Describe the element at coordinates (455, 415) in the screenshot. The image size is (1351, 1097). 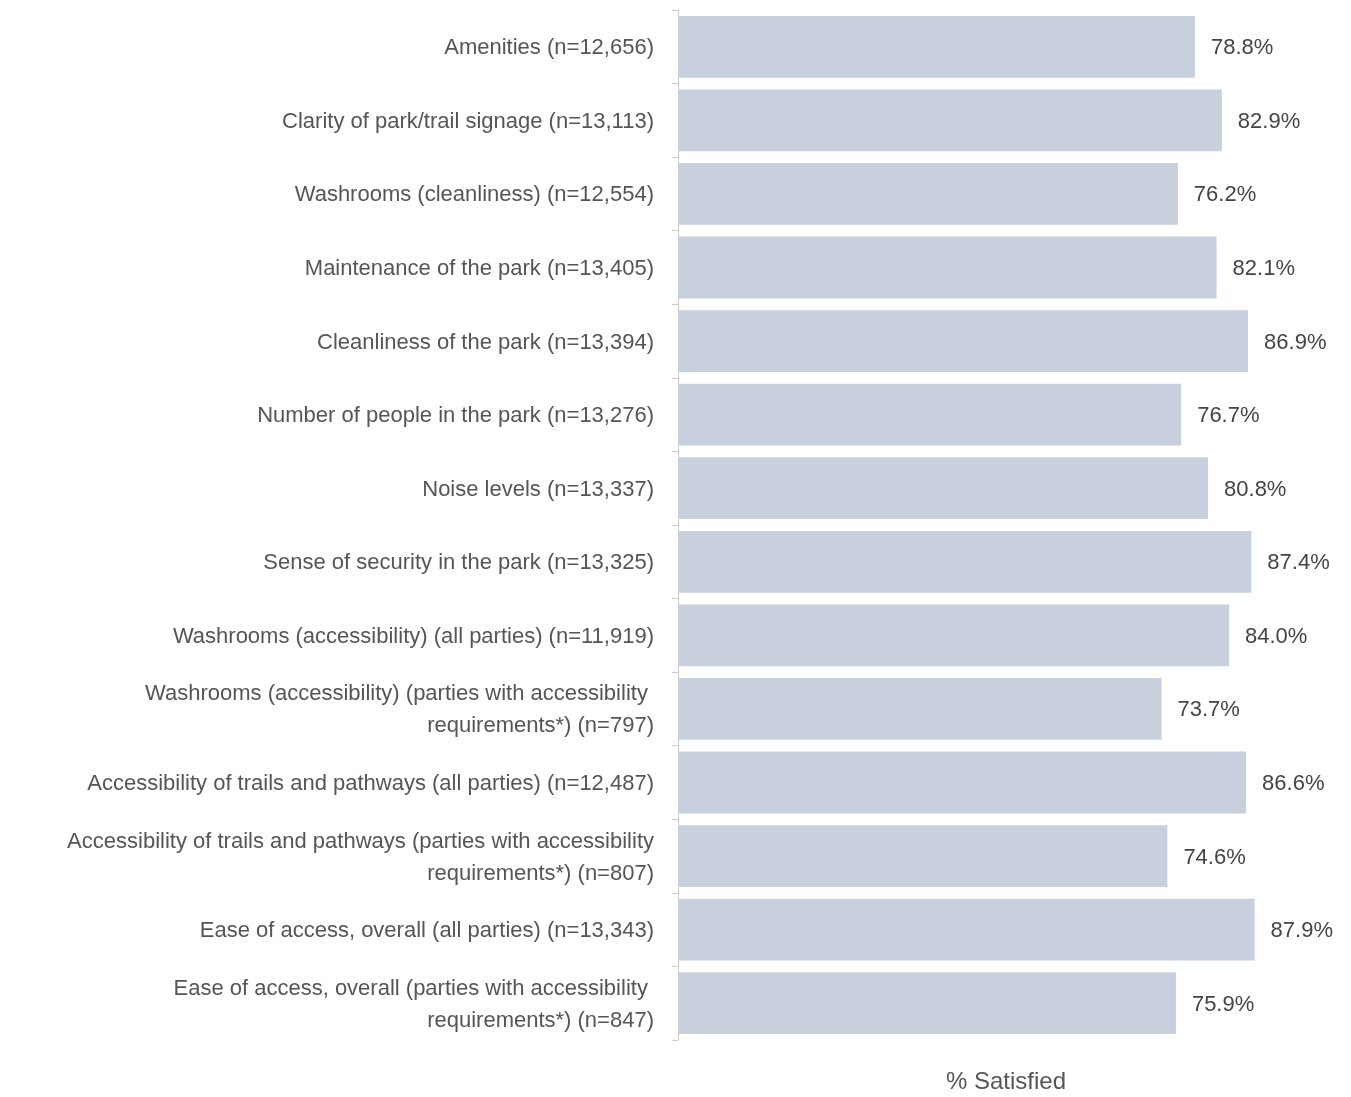
I see `y-tick-label: Number of people in the park (n=13,276)` at that location.